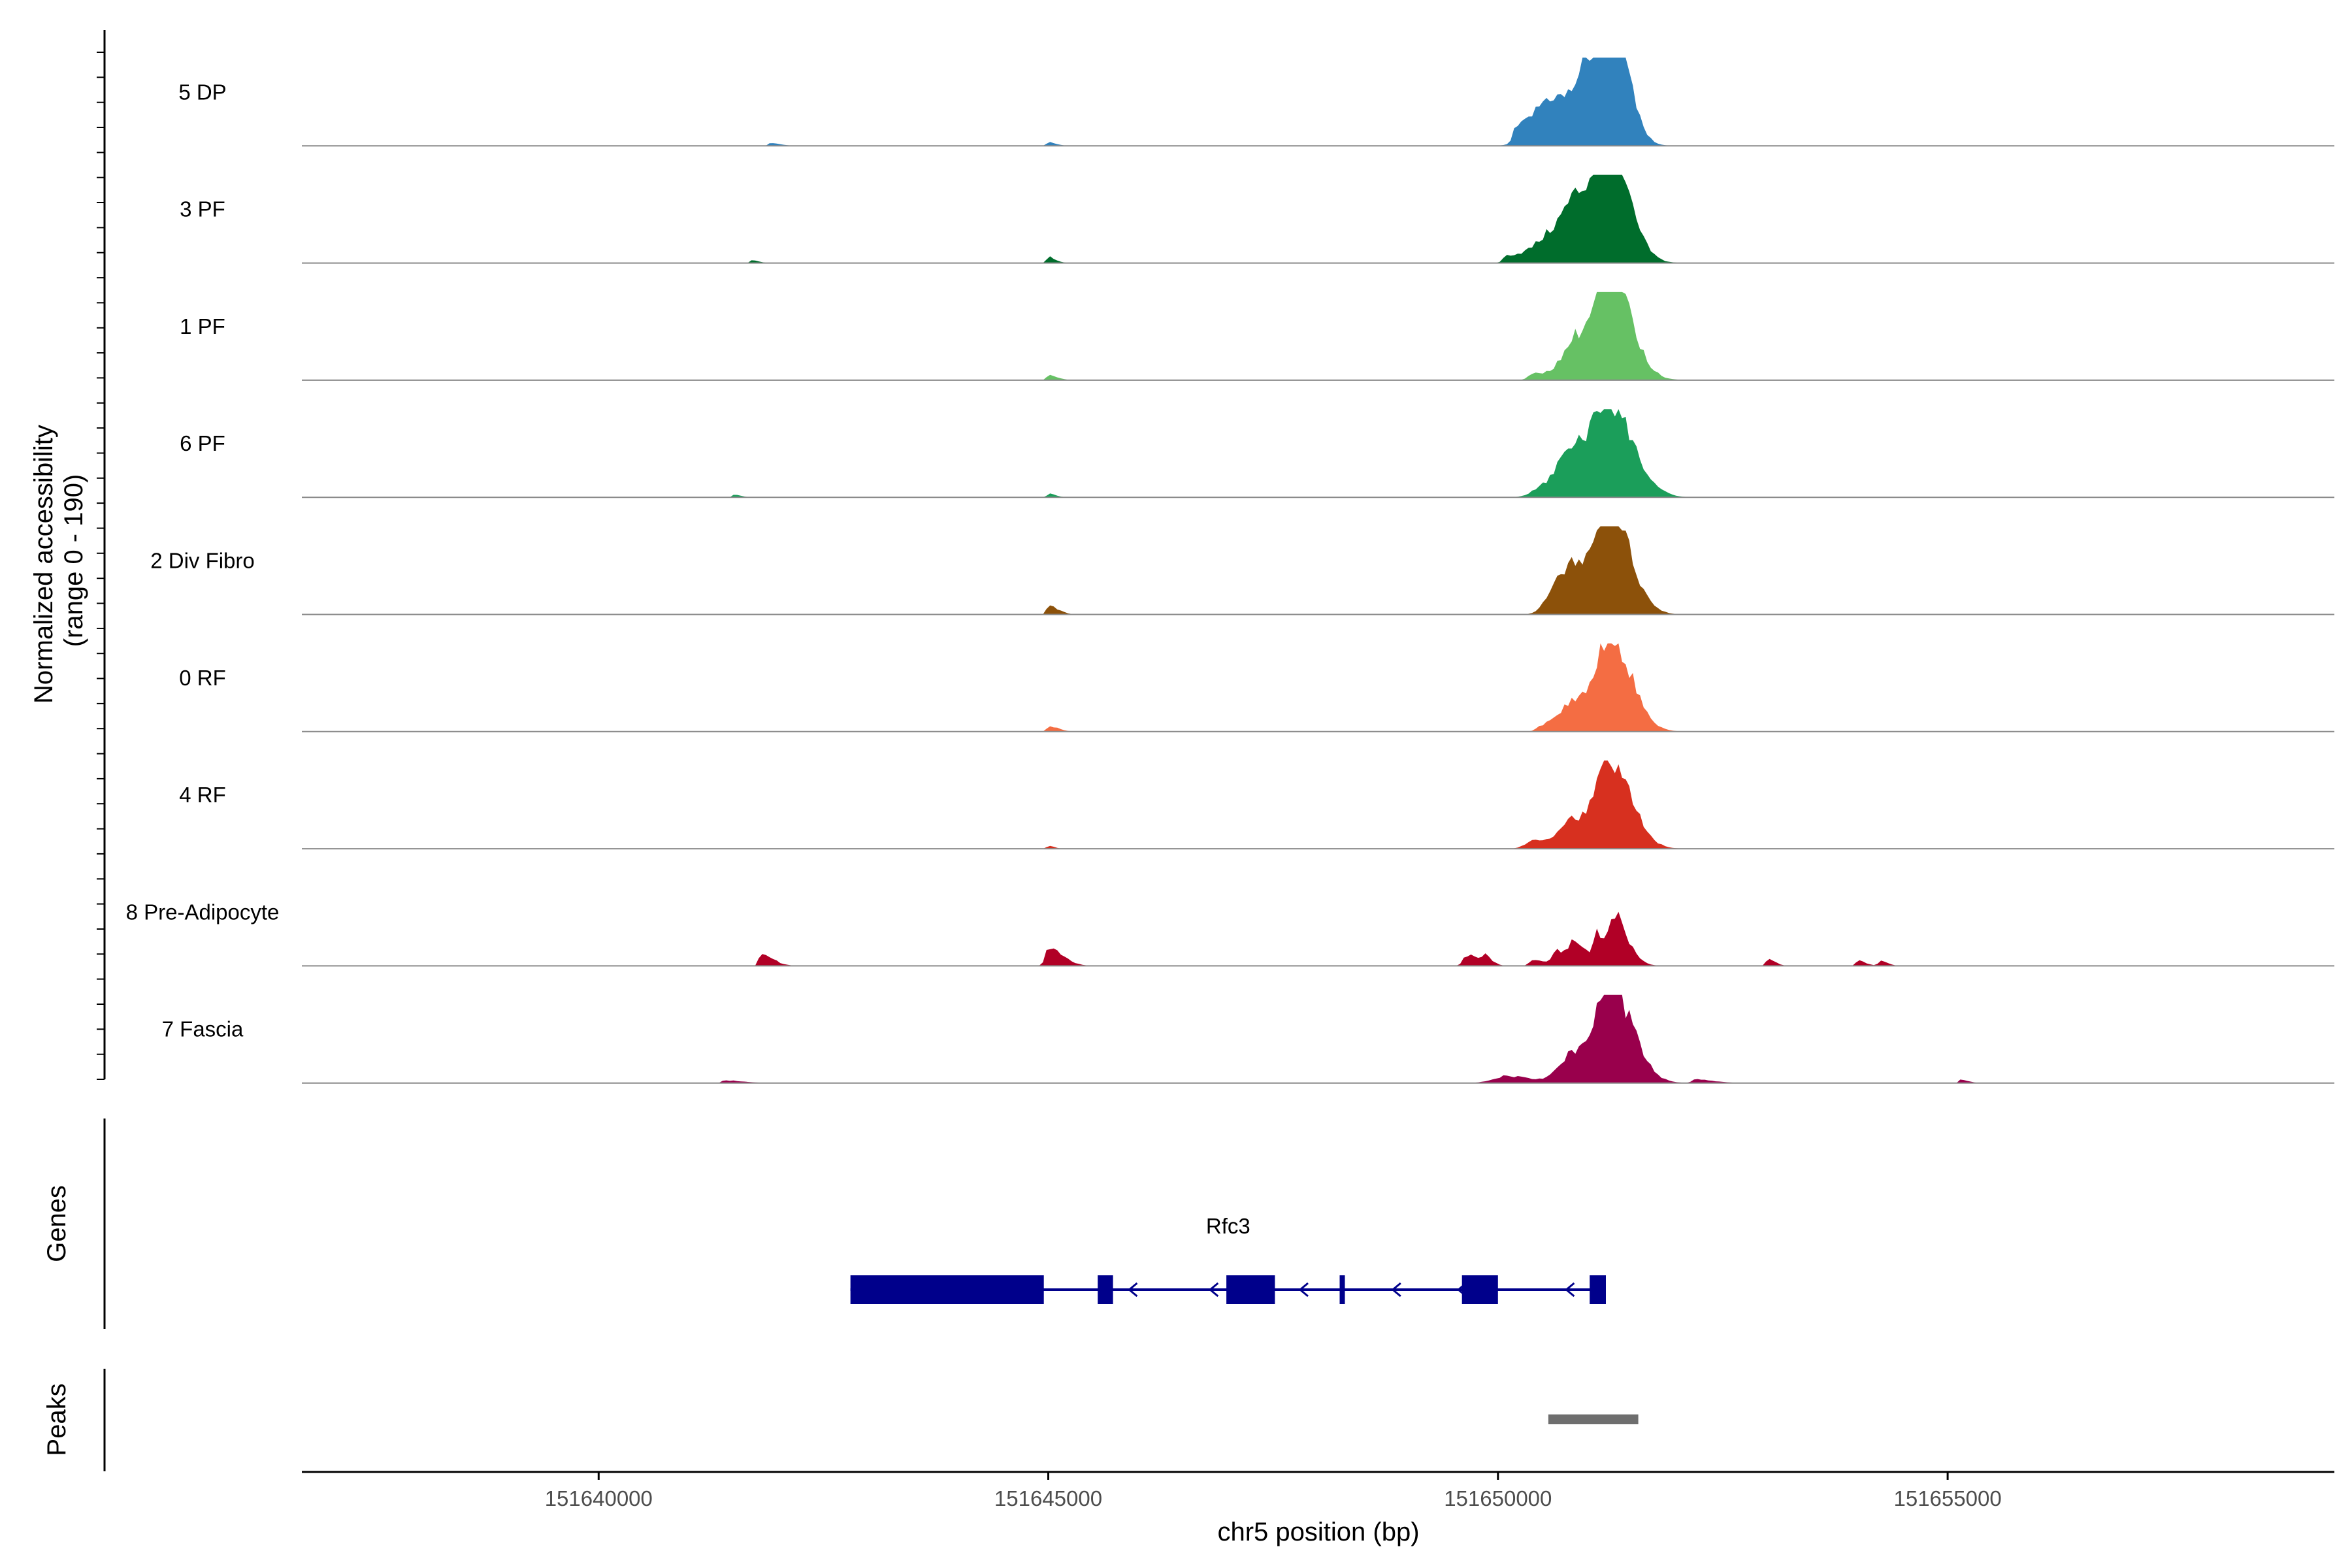  What do you see at coordinates (43, 564) in the screenshot?
I see `accessibility-axis-label-line1: Normalized accessibility` at bounding box center [43, 564].